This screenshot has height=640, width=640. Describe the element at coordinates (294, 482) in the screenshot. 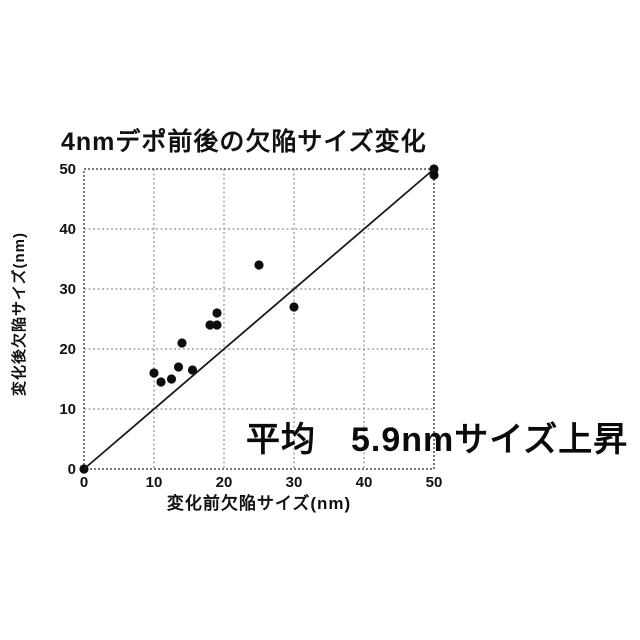

I see `x-tick-label: 30` at that location.